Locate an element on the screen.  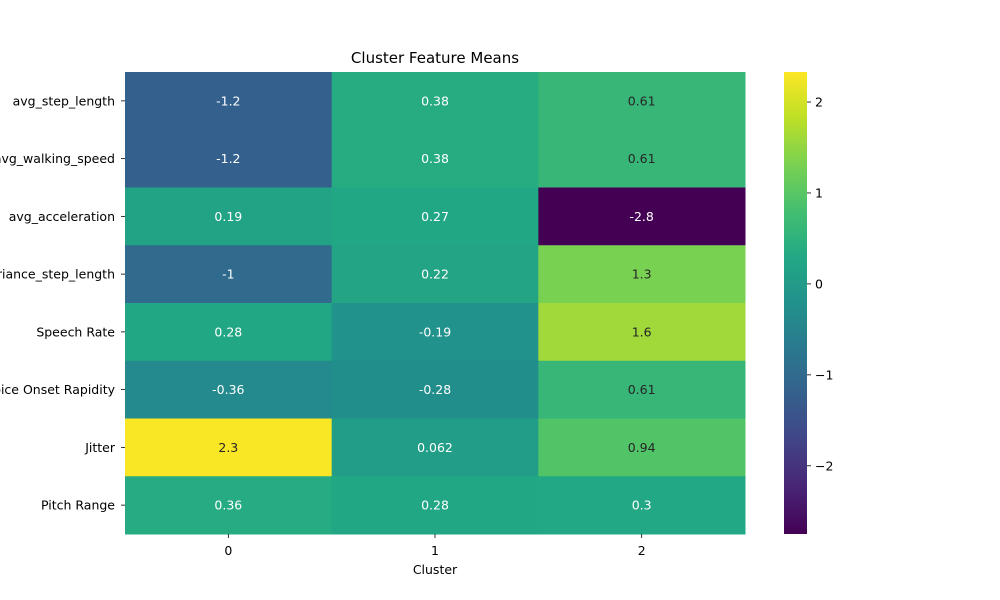
colorbar-tick-label: 0 is located at coordinates (819, 283).